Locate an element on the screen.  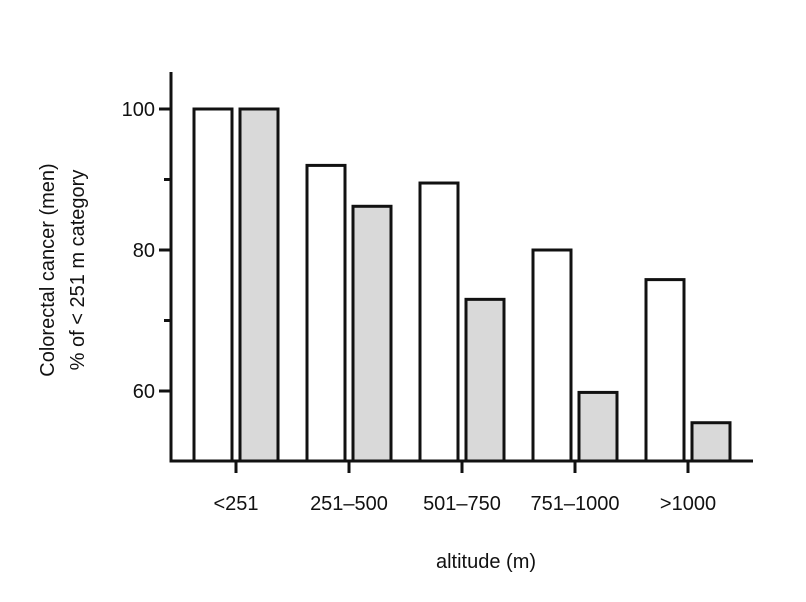
y-tick-label: 100 is located at coordinates (138, 110).